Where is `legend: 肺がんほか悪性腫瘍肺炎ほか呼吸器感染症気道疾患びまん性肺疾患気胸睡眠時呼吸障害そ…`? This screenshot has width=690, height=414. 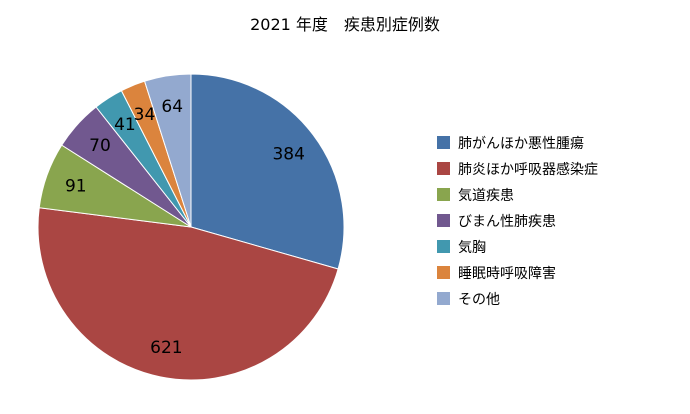 legend: 肺がんほか悪性腫瘍肺炎ほか呼吸器感染症気道疾患びまん性肺疾患気胸睡眠時呼吸障害そ… is located at coordinates (517, 221).